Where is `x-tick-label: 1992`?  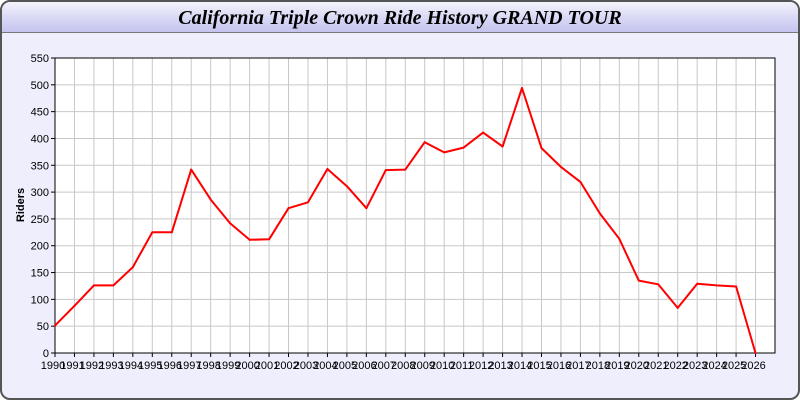 x-tick-label: 1992 is located at coordinates (92, 366).